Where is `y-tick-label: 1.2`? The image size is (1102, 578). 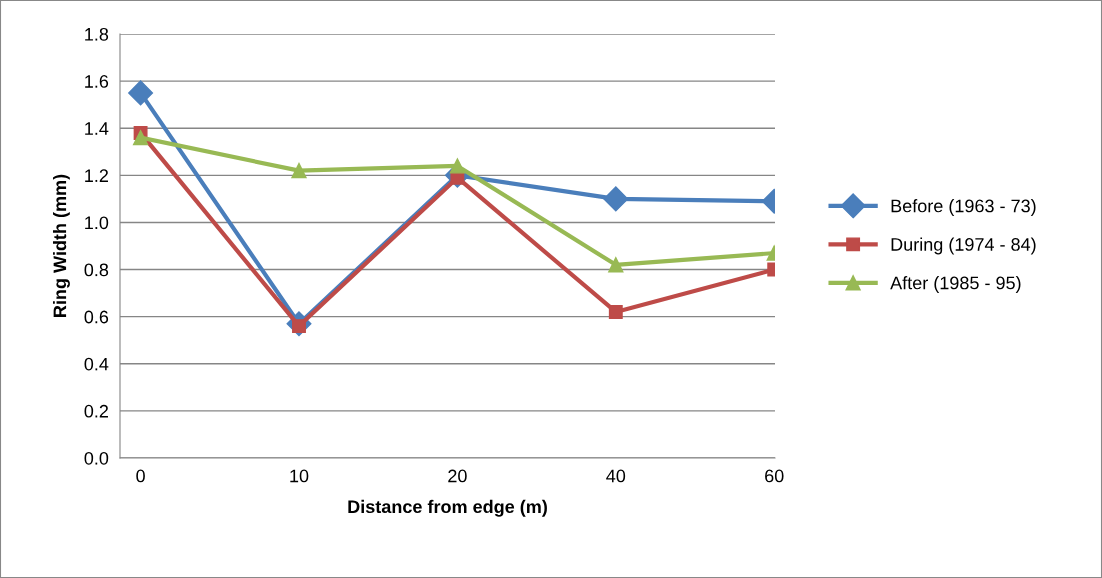 y-tick-label: 1.2 is located at coordinates (96, 175).